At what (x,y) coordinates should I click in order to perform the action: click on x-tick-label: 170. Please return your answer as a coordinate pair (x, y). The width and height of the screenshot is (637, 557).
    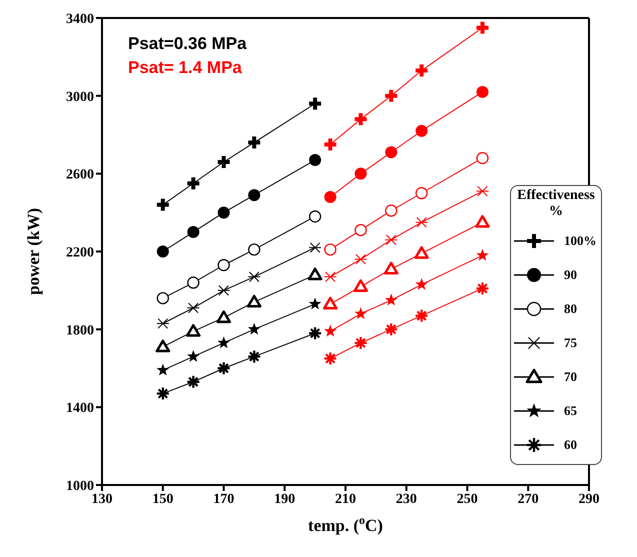
    Looking at the image, I should click on (223, 499).